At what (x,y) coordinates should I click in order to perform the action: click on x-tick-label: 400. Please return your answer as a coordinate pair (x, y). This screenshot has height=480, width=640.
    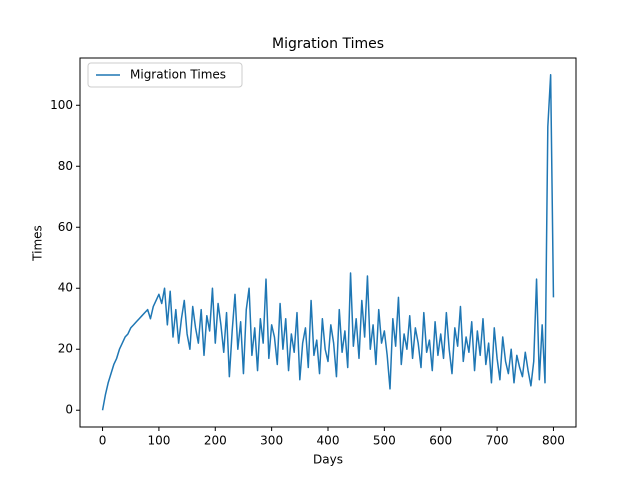
    Looking at the image, I should click on (328, 441).